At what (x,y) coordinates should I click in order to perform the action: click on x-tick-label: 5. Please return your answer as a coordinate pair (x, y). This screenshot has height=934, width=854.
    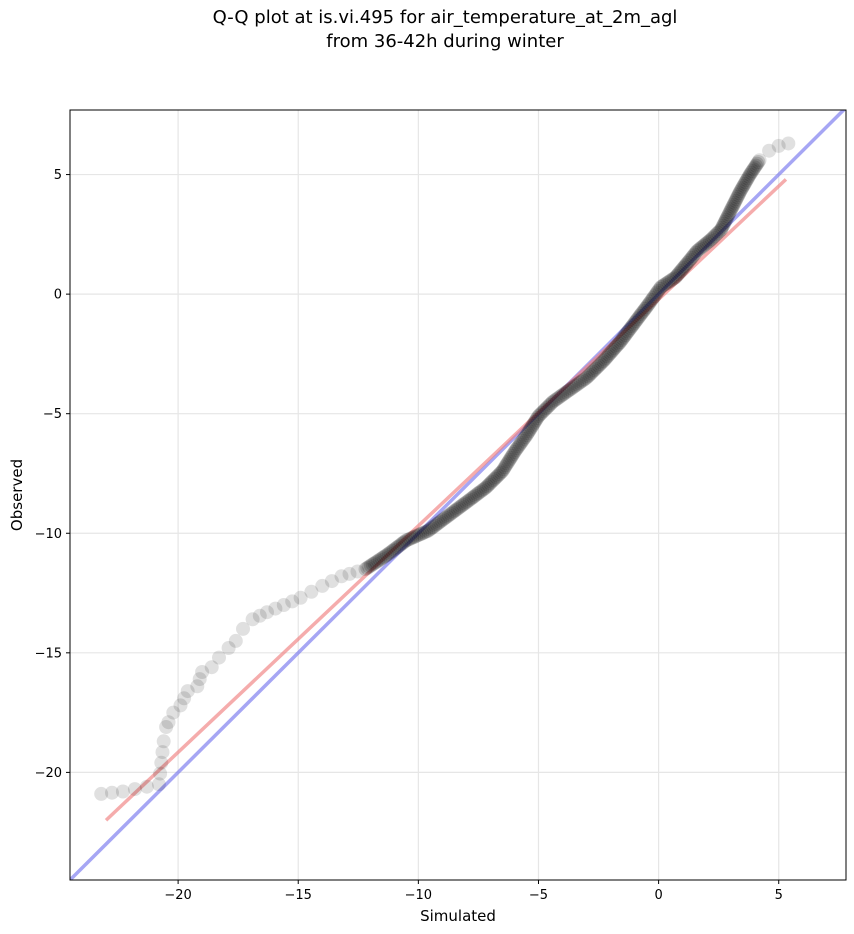
    Looking at the image, I should click on (779, 895).